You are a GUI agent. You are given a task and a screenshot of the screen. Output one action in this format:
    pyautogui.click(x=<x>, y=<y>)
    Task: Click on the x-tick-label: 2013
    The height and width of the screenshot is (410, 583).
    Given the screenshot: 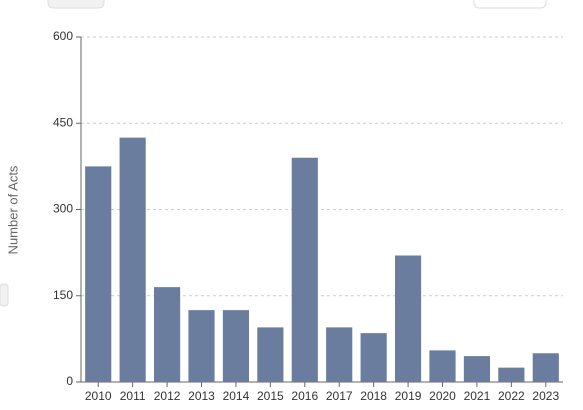 What is the action you would take?
    pyautogui.click(x=201, y=396)
    